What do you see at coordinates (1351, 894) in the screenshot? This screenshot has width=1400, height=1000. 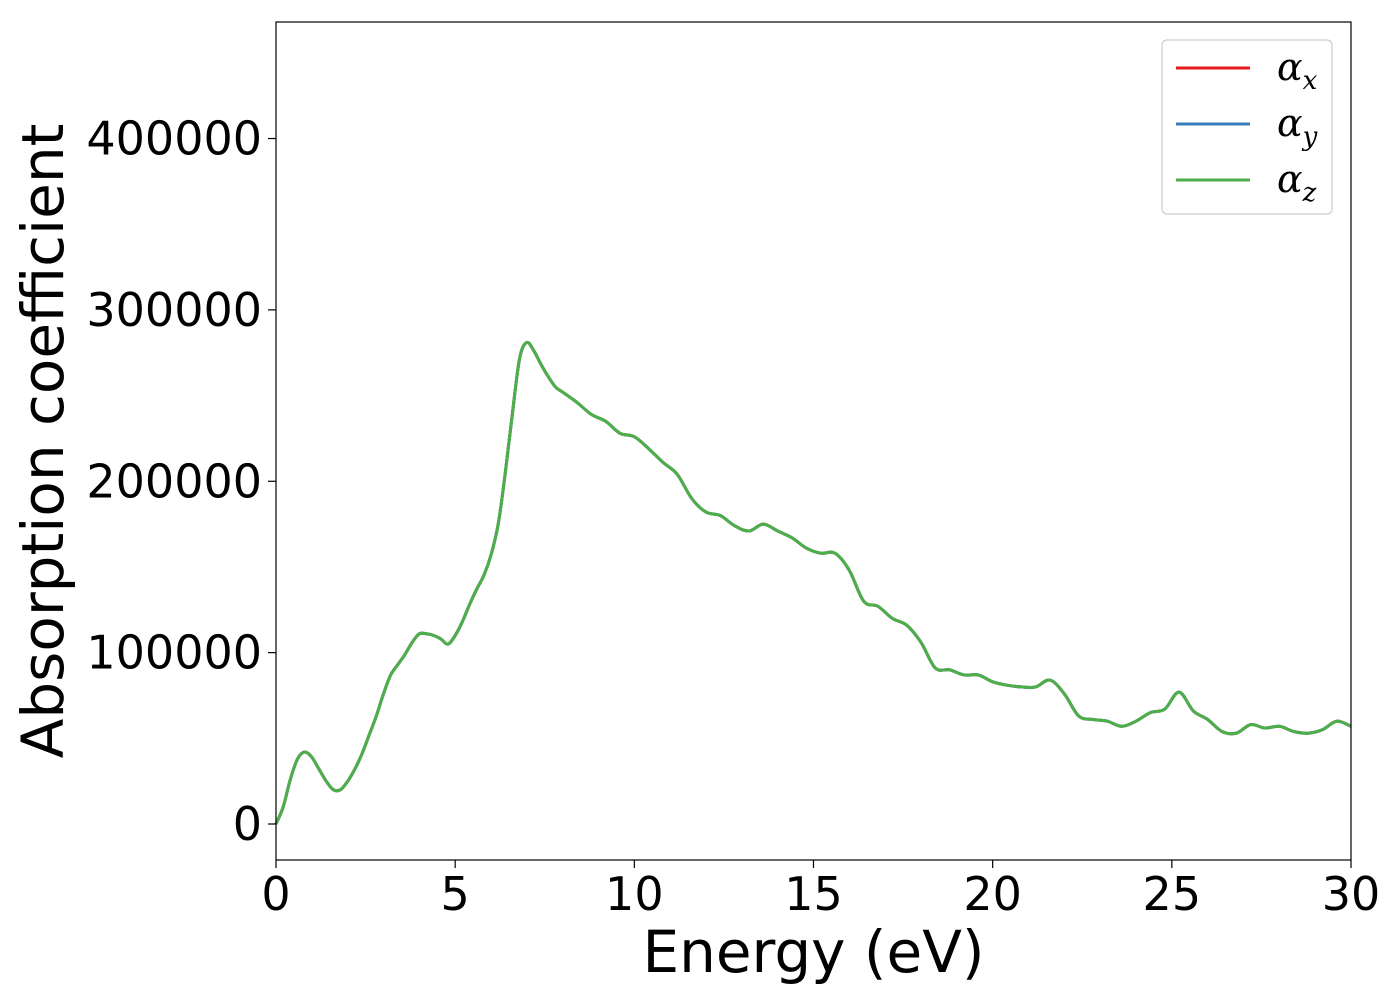 I see `x-tick-label: 30` at bounding box center [1351, 894].